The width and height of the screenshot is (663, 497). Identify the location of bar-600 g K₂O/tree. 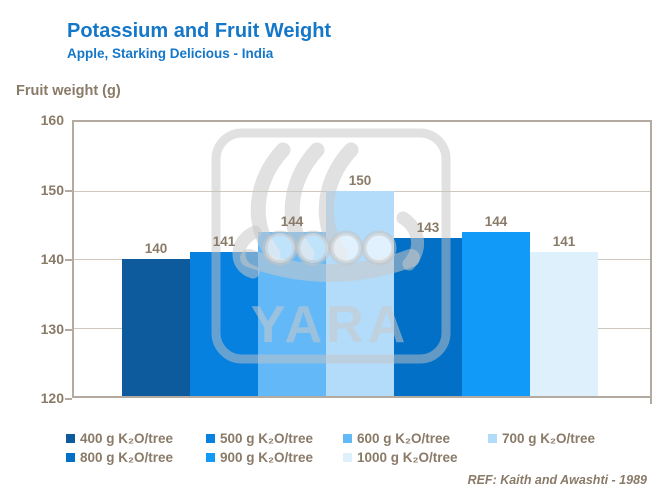
(292, 313).